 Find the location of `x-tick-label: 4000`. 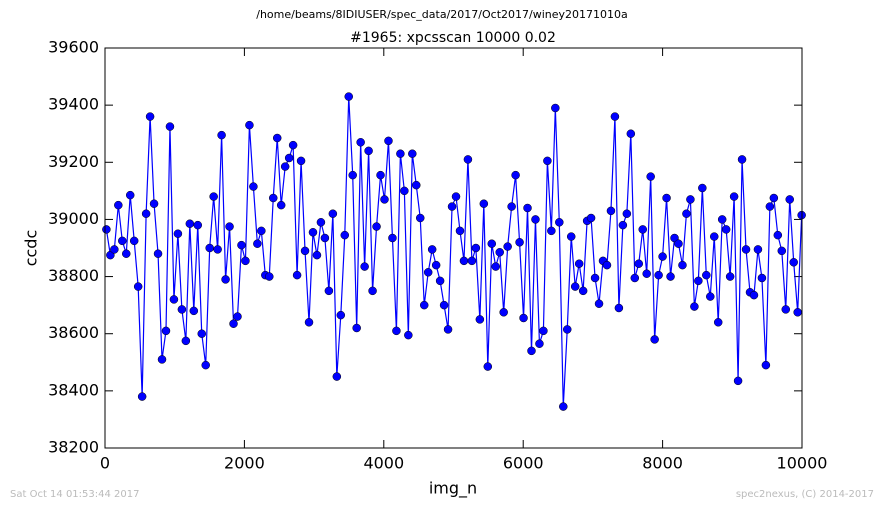

x-tick-label: 4000 is located at coordinates (383, 463).